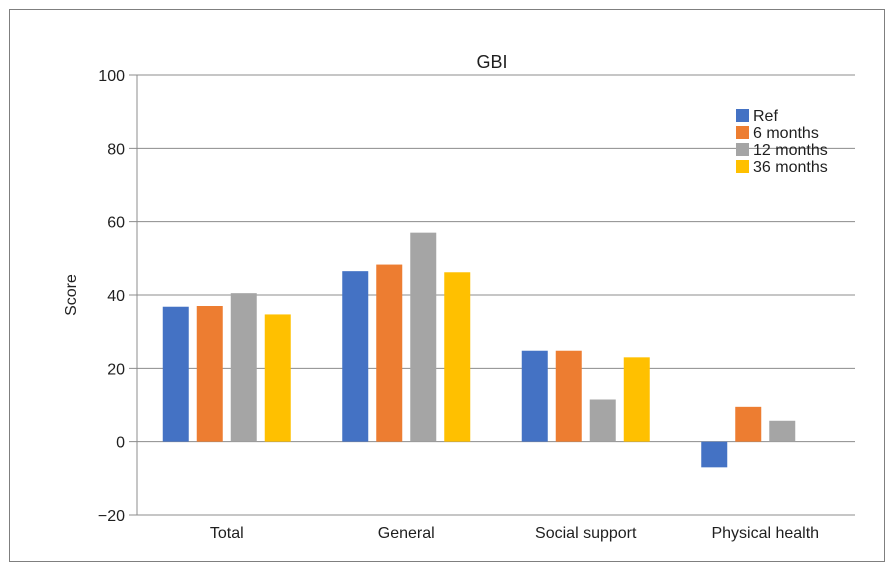 The image size is (895, 571). What do you see at coordinates (786, 133) in the screenshot?
I see `legend-label: 6 months` at bounding box center [786, 133].